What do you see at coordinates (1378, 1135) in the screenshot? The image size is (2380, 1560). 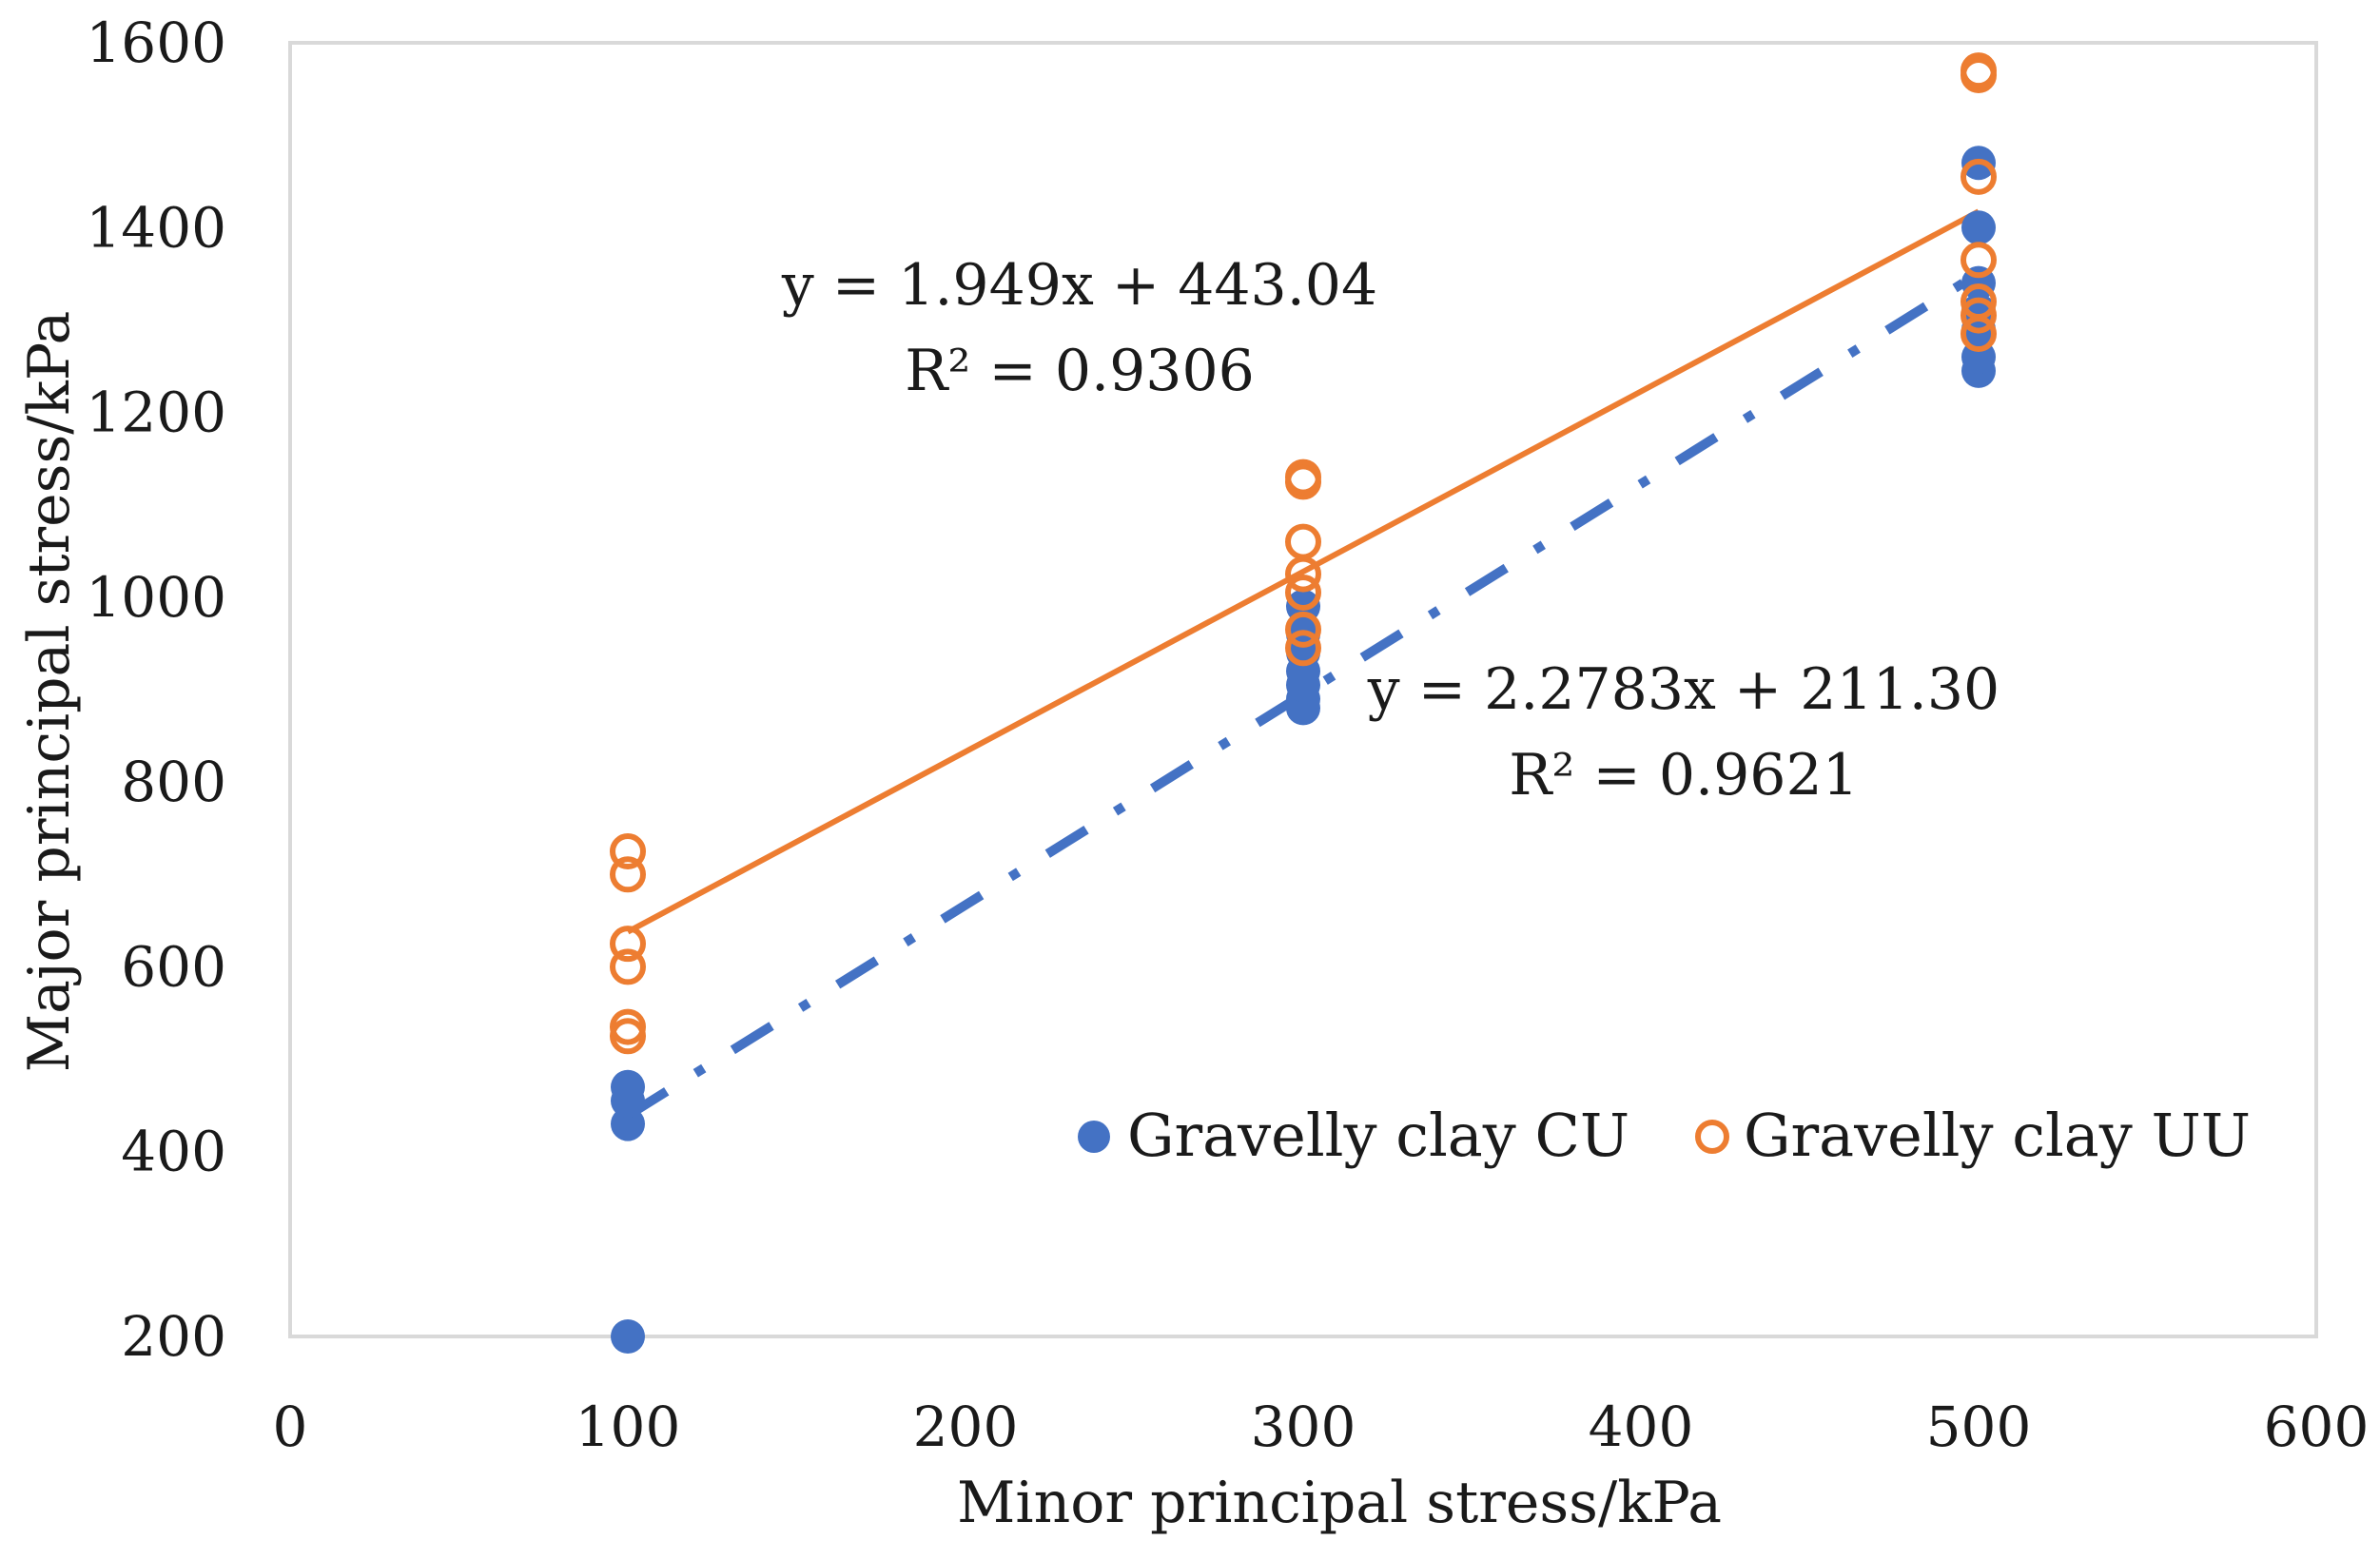 I see `legend-label-cu: Gravelly clay CU` at bounding box center [1378, 1135].